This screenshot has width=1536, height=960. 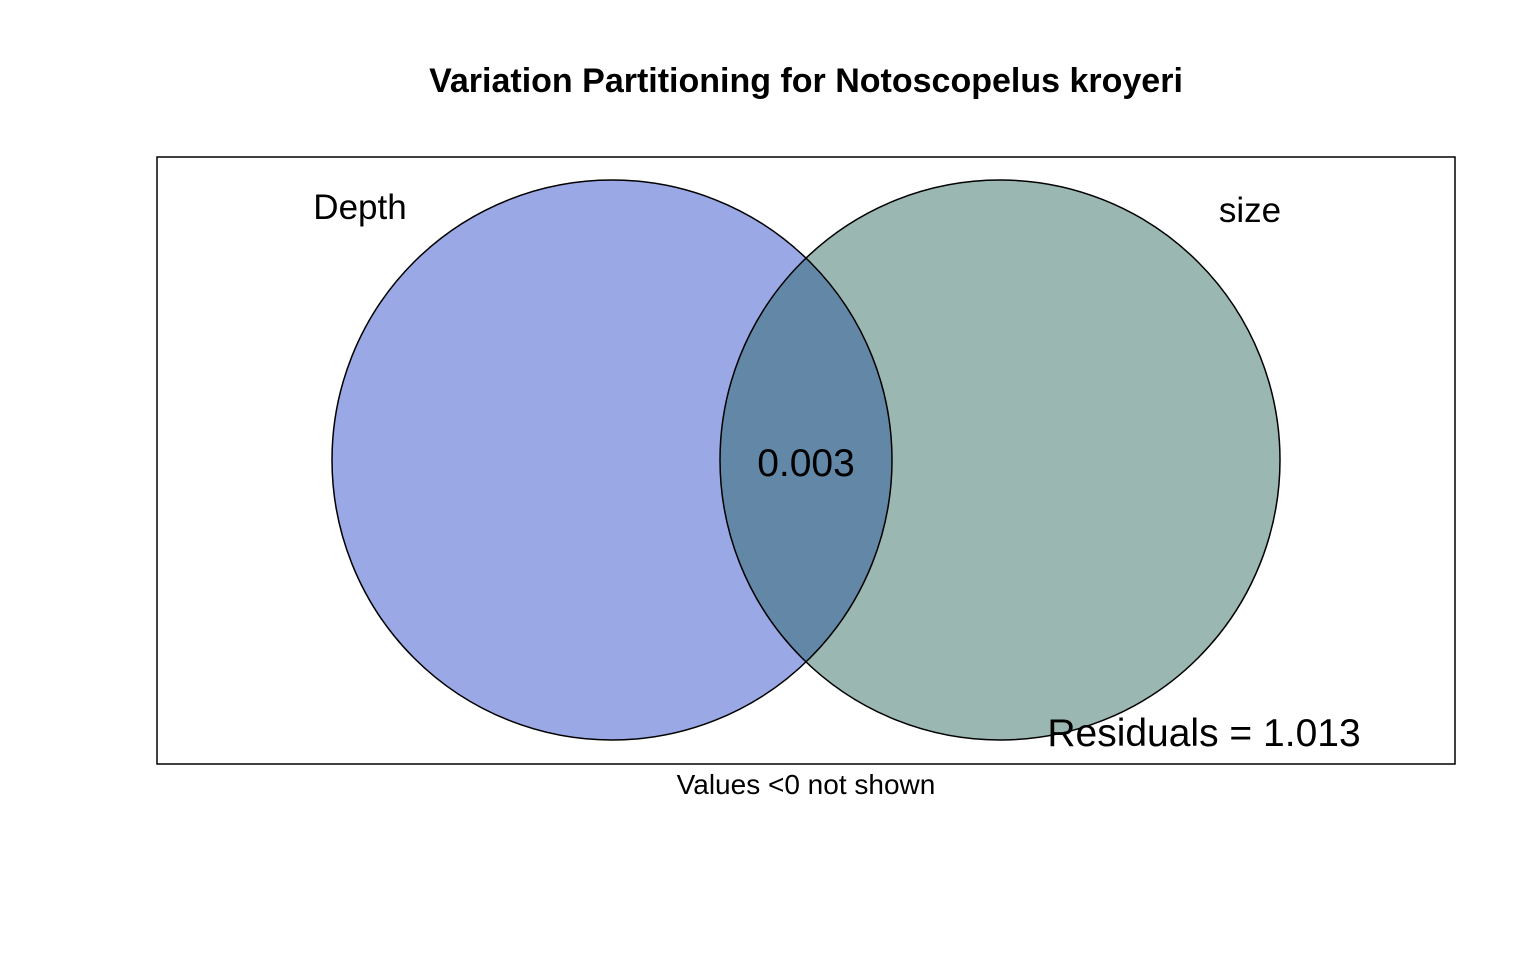 What do you see at coordinates (359, 207) in the screenshot?
I see `depth-label: Depth` at bounding box center [359, 207].